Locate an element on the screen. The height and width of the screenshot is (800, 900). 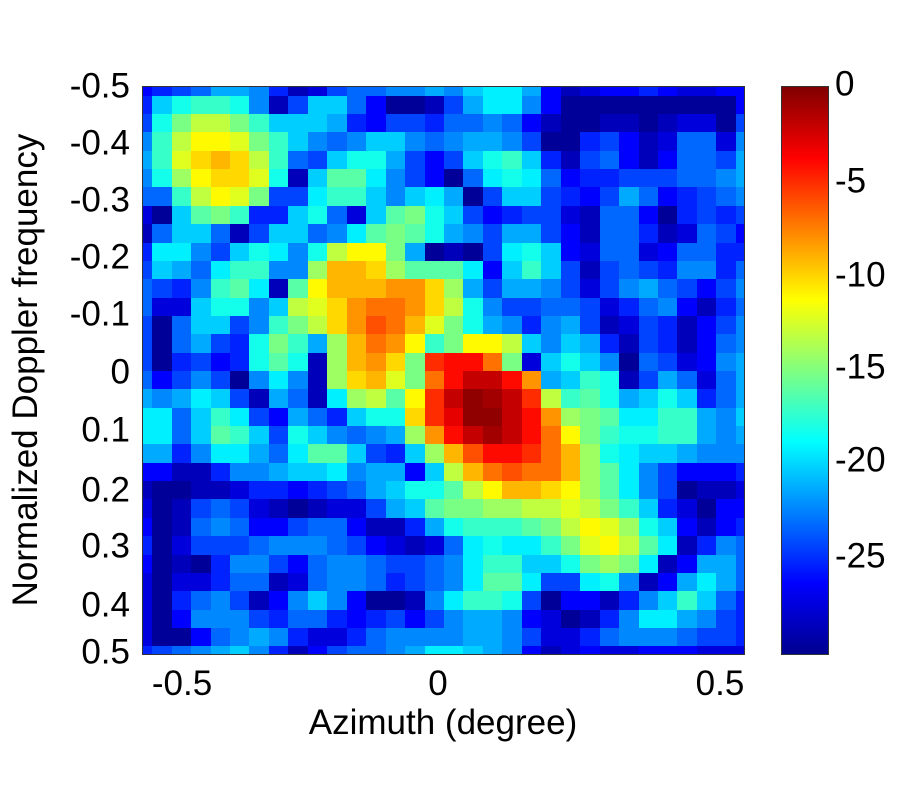
y-tick-label: 0.4 is located at coordinates (105, 605).